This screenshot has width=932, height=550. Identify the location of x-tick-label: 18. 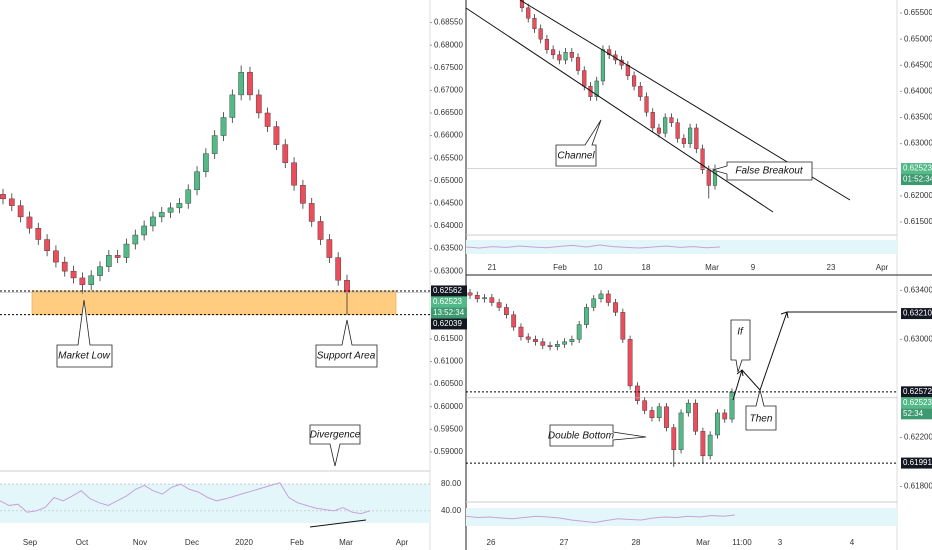
(646, 267).